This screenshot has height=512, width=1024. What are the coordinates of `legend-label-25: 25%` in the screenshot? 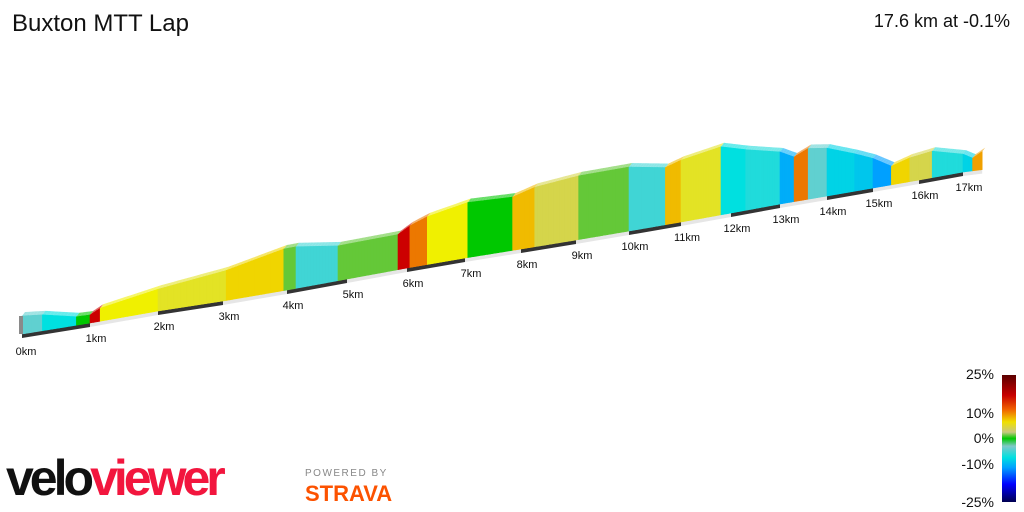 It's located at (979, 374).